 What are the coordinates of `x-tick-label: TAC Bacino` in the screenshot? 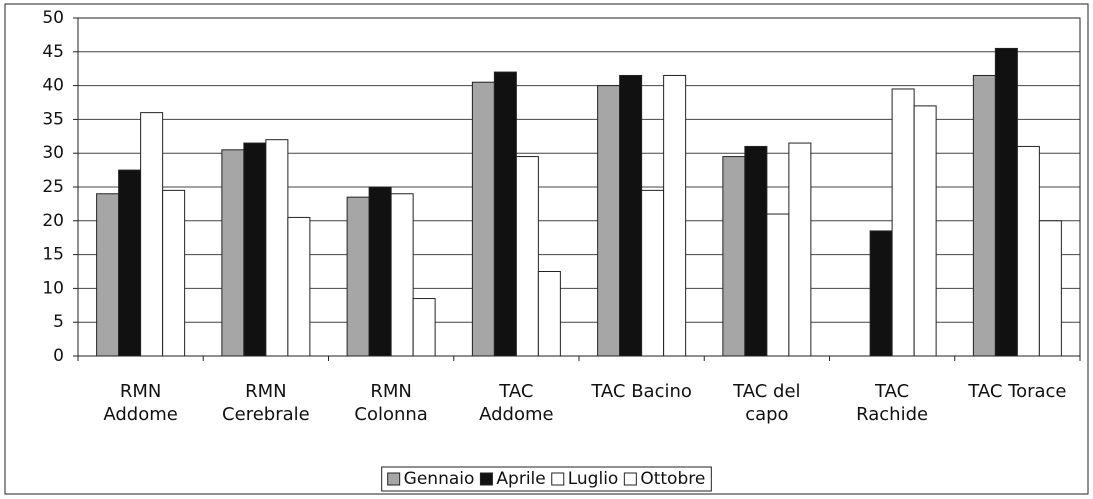 It's located at (641, 391).